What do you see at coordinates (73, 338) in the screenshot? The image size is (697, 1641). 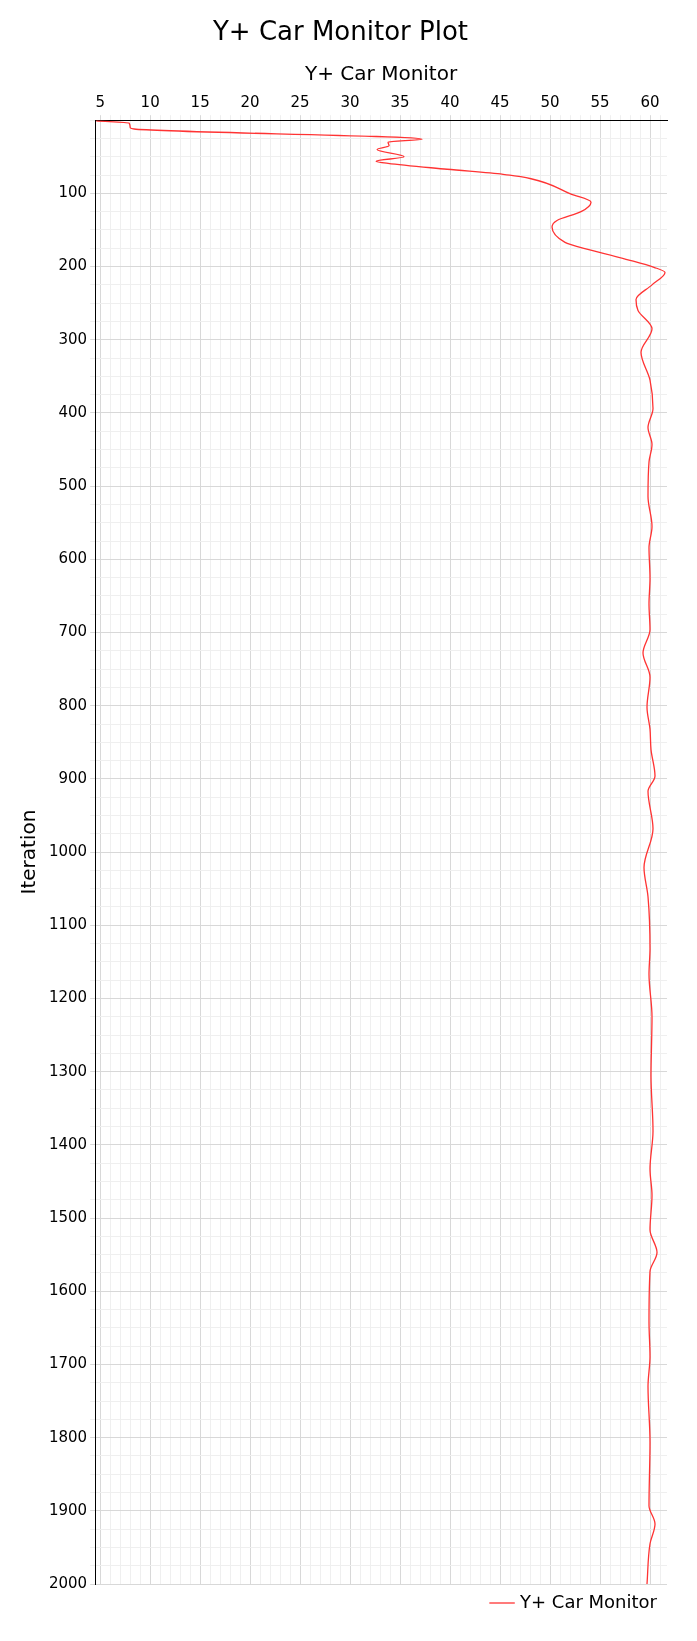 I see `y-tick-label: 300` at bounding box center [73, 338].